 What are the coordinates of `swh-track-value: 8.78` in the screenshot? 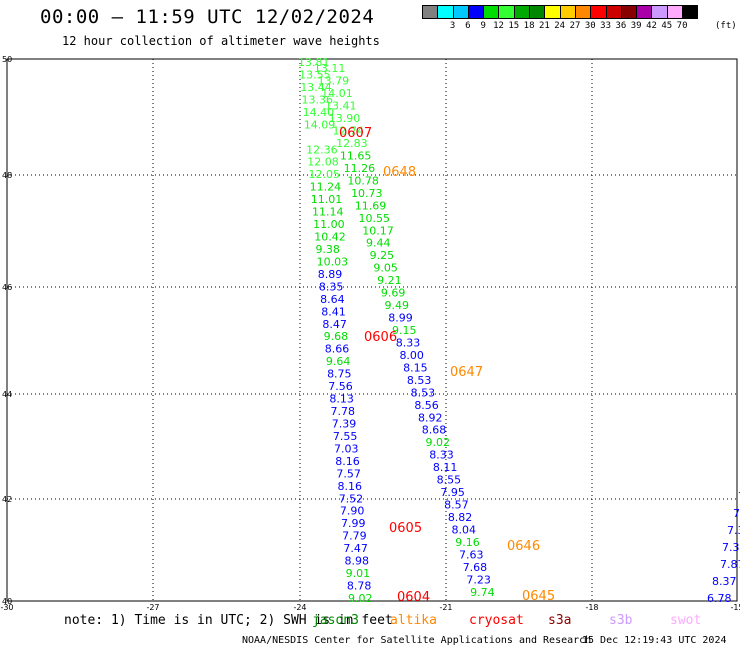 It's located at (359, 586).